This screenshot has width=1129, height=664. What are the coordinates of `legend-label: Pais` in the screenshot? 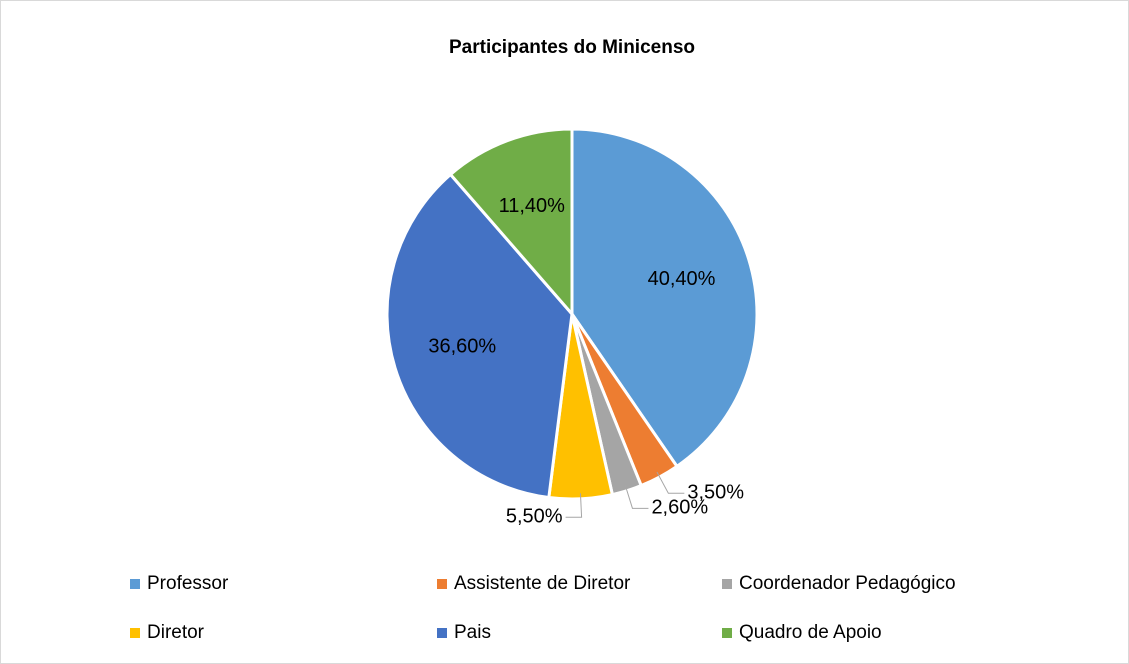 It's located at (472, 632).